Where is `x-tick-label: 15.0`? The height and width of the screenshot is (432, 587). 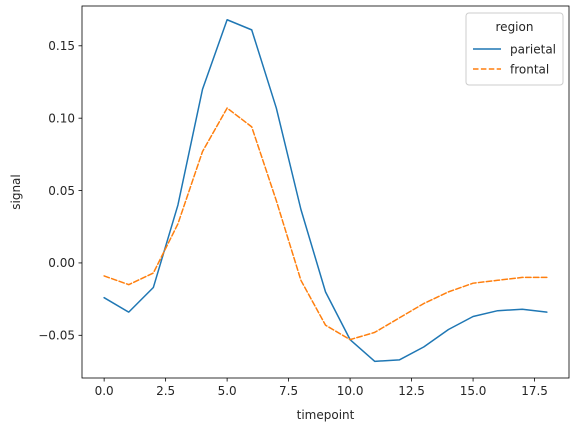 x-tick-label: 15.0 is located at coordinates (473, 391).